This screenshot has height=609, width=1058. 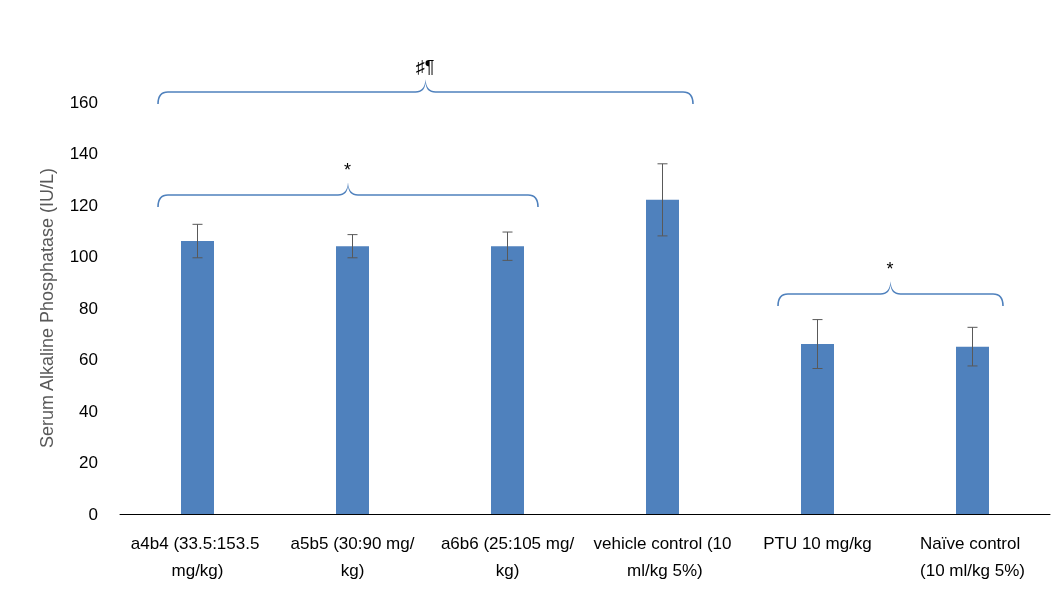 I want to click on x-tick-label: vehicle control (10 ml/kg 5%), so click(x=662, y=557).